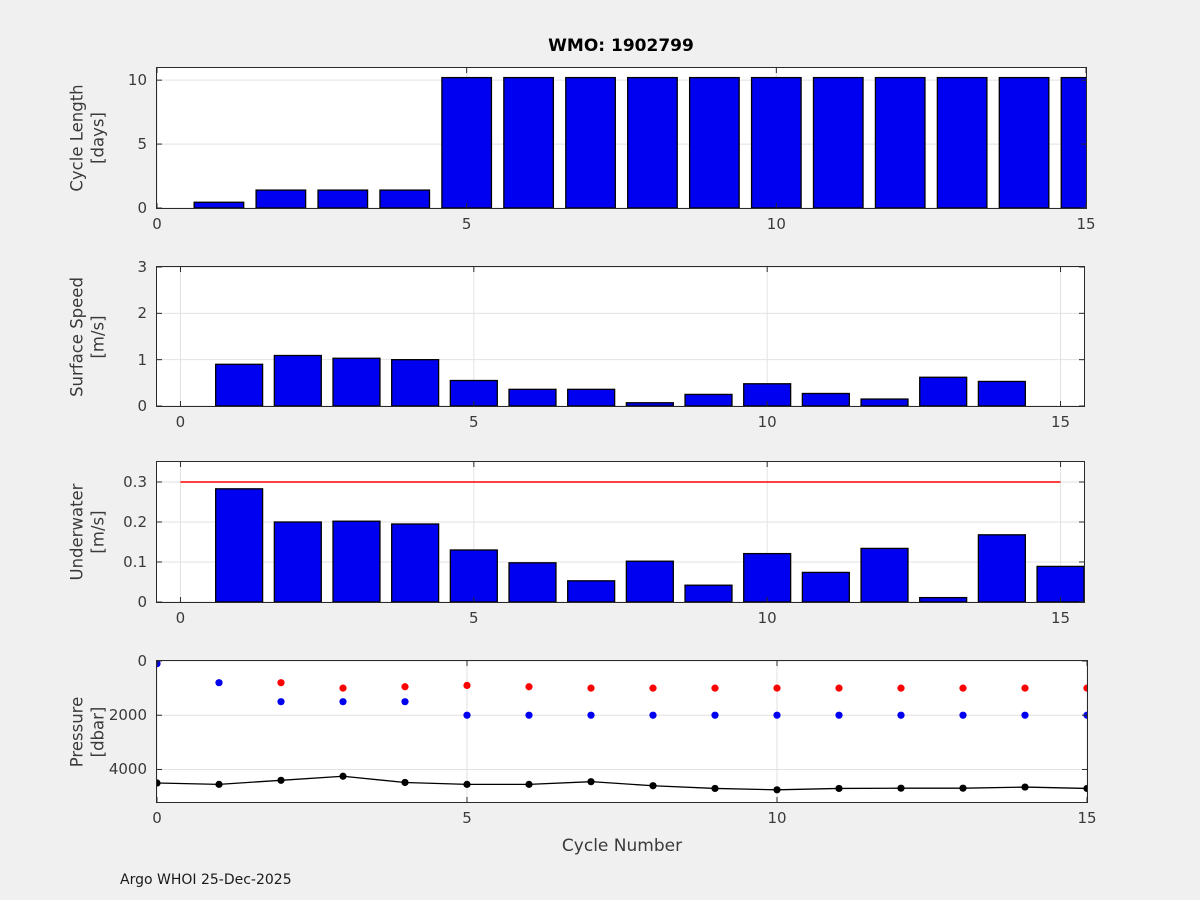 This screenshot has height=900, width=1200. What do you see at coordinates (777, 818) in the screenshot?
I see `pressure-xtick-label: 10` at bounding box center [777, 818].